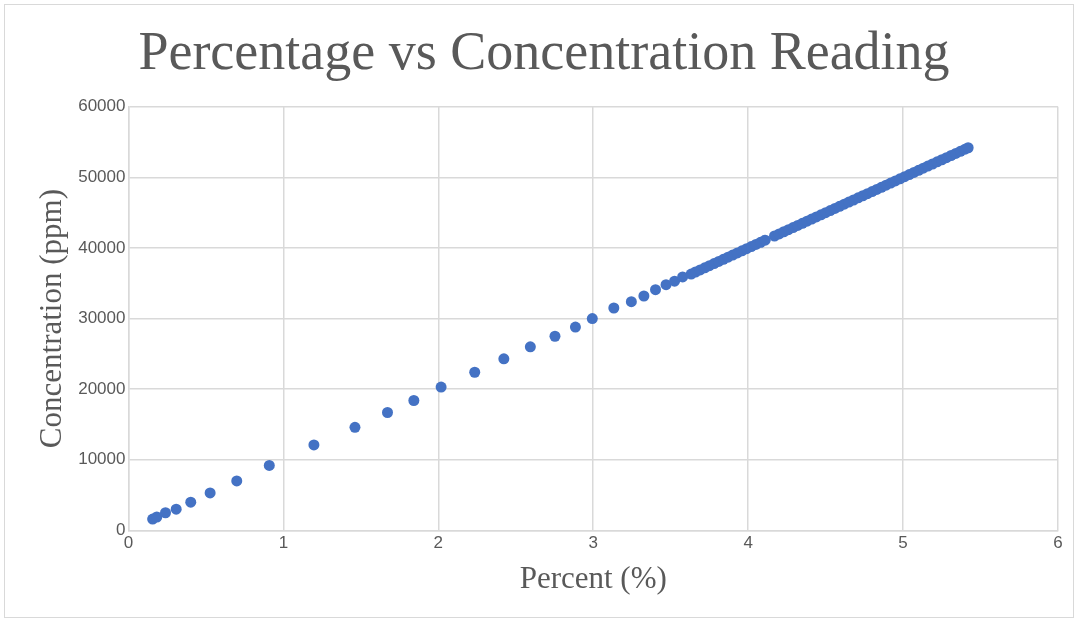 This screenshot has height=622, width=1078. What do you see at coordinates (102, 388) in the screenshot?
I see `y-tick-label: 20000` at bounding box center [102, 388].